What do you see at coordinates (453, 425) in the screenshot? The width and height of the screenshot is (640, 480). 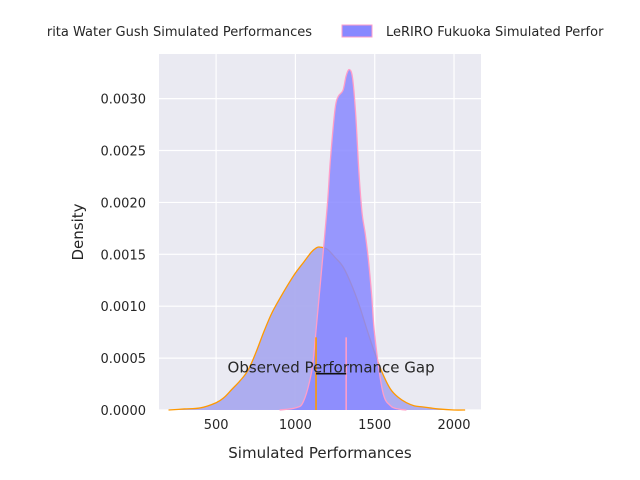 I see `x-tick-label: 2000` at bounding box center [453, 425].